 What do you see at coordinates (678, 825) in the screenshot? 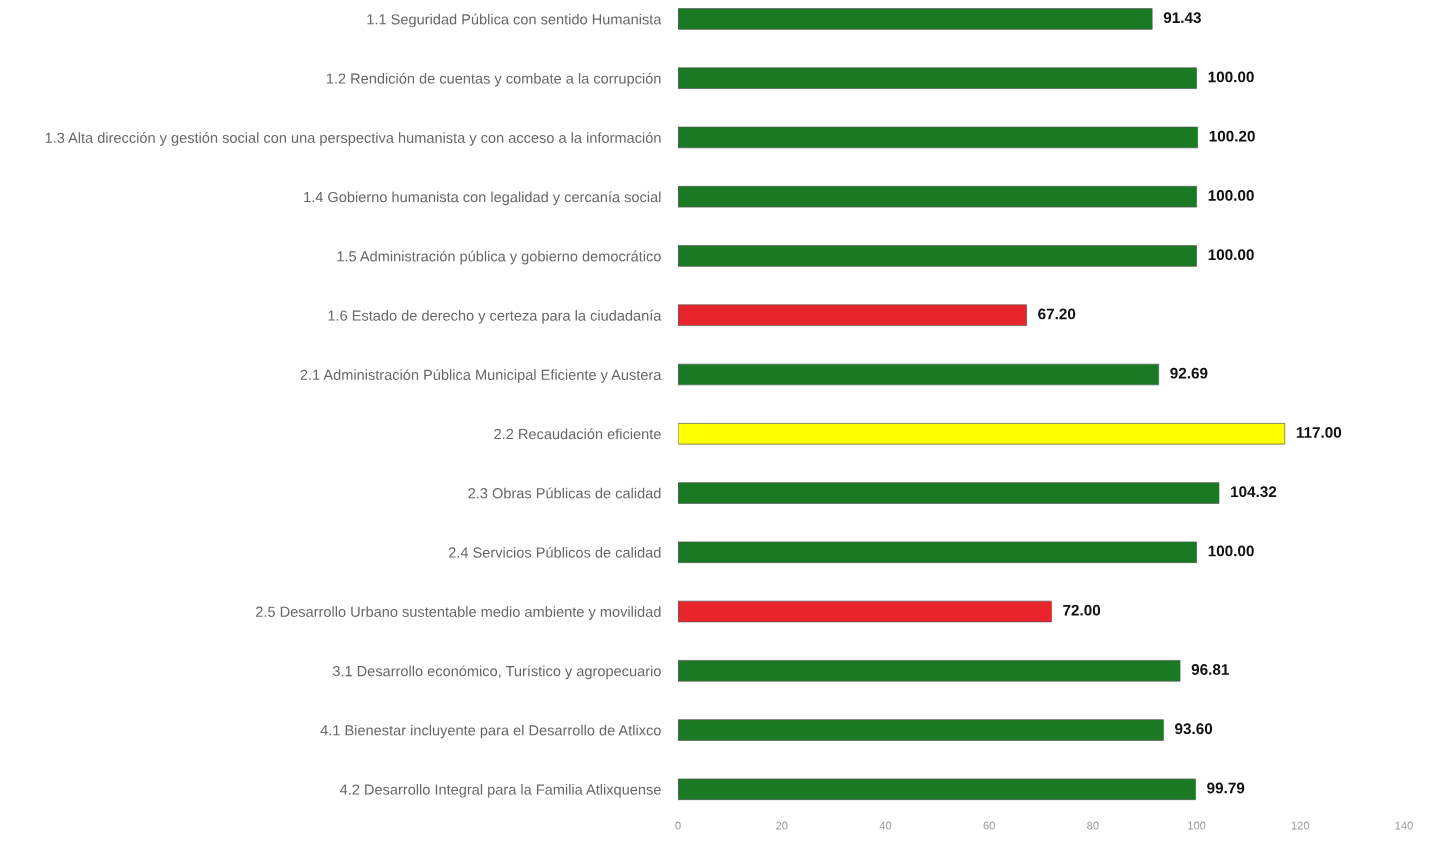
I see `x-tick-label: 0` at bounding box center [678, 825].